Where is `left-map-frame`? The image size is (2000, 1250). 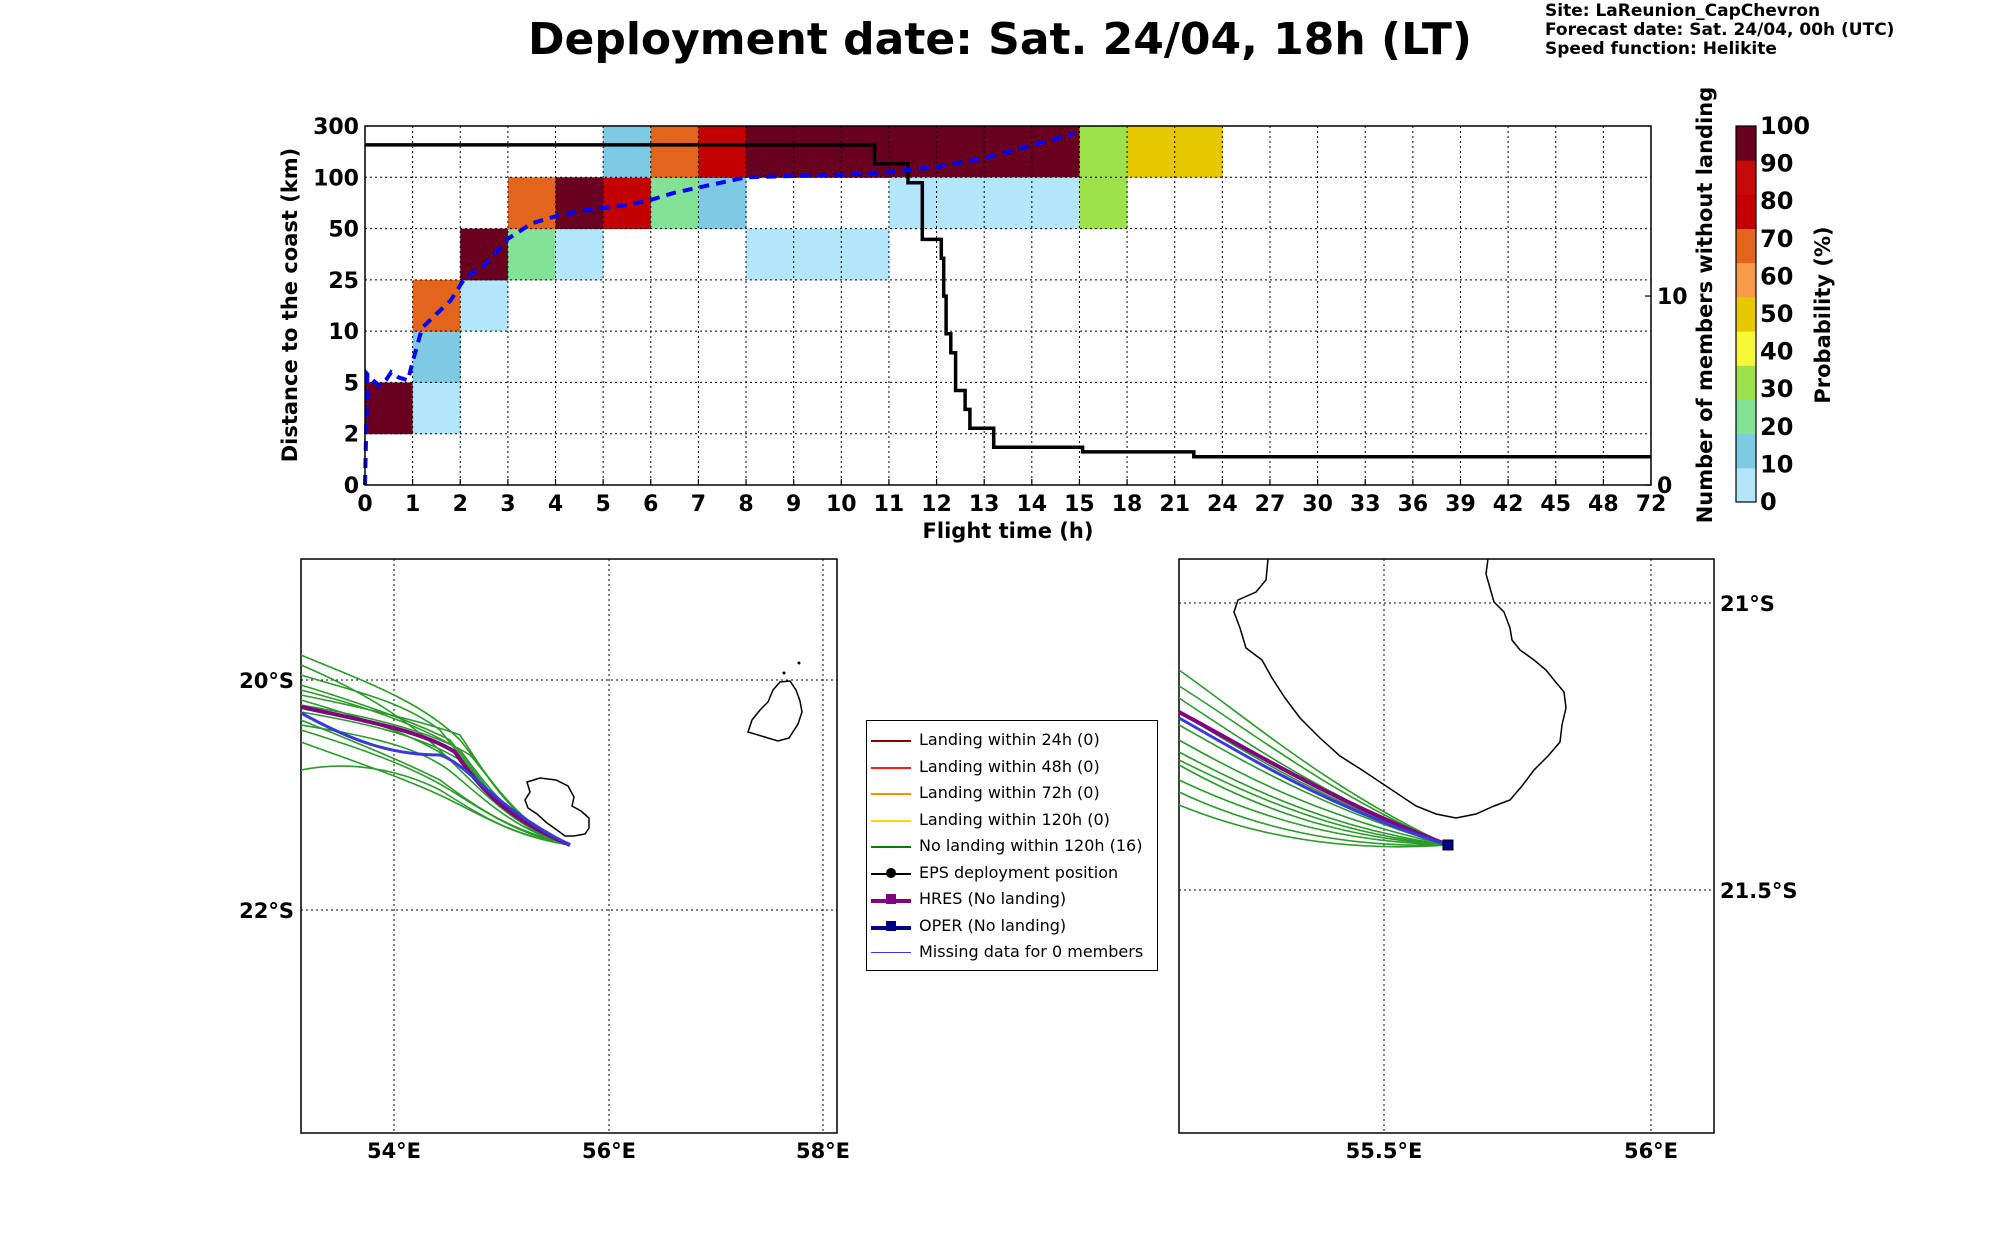 left-map-frame is located at coordinates (569, 846).